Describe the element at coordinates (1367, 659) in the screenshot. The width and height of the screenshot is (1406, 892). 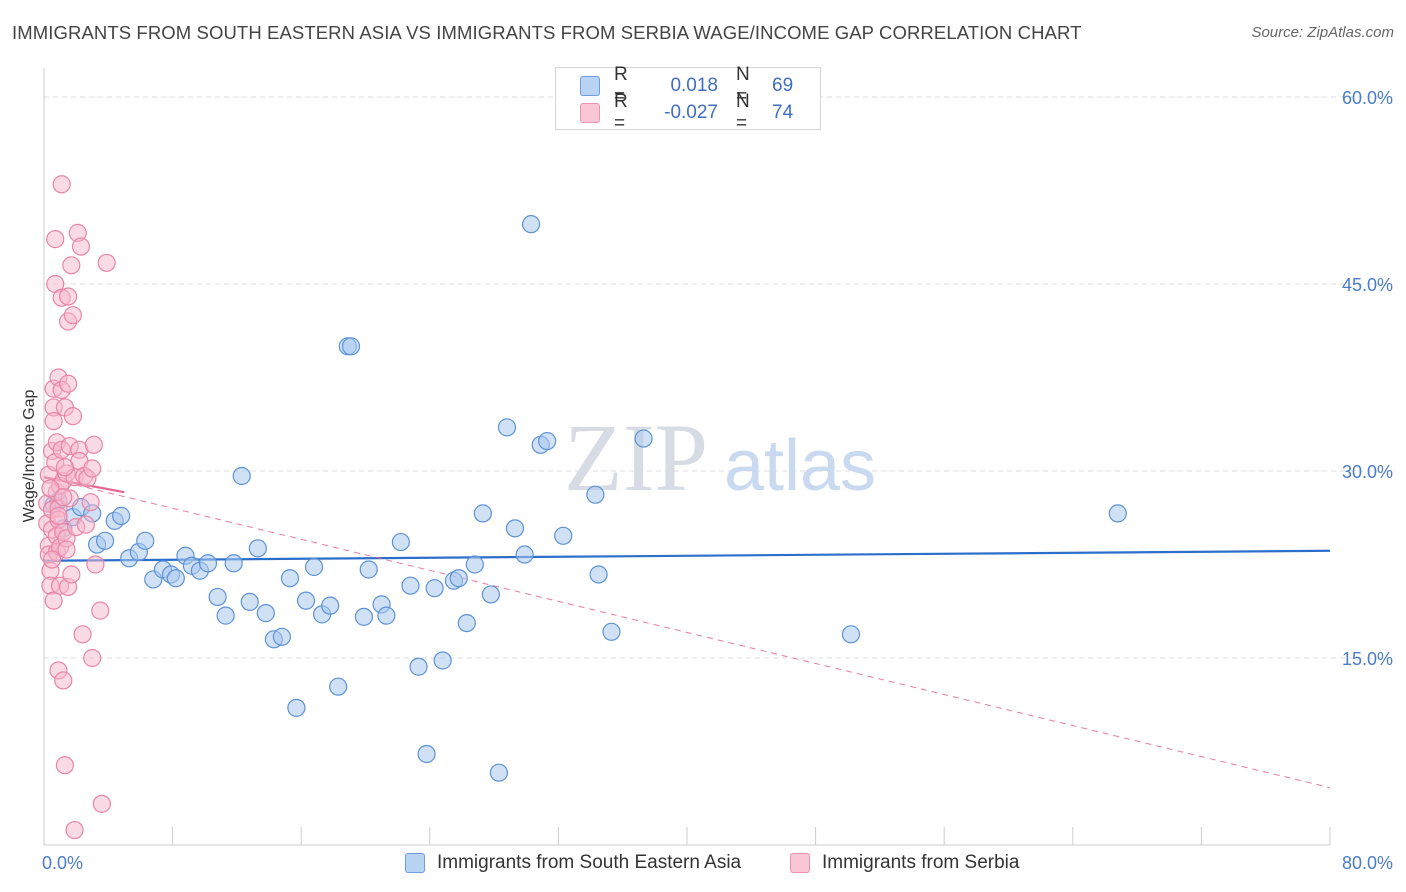
I see `y-tick-label: 15.0%` at that location.